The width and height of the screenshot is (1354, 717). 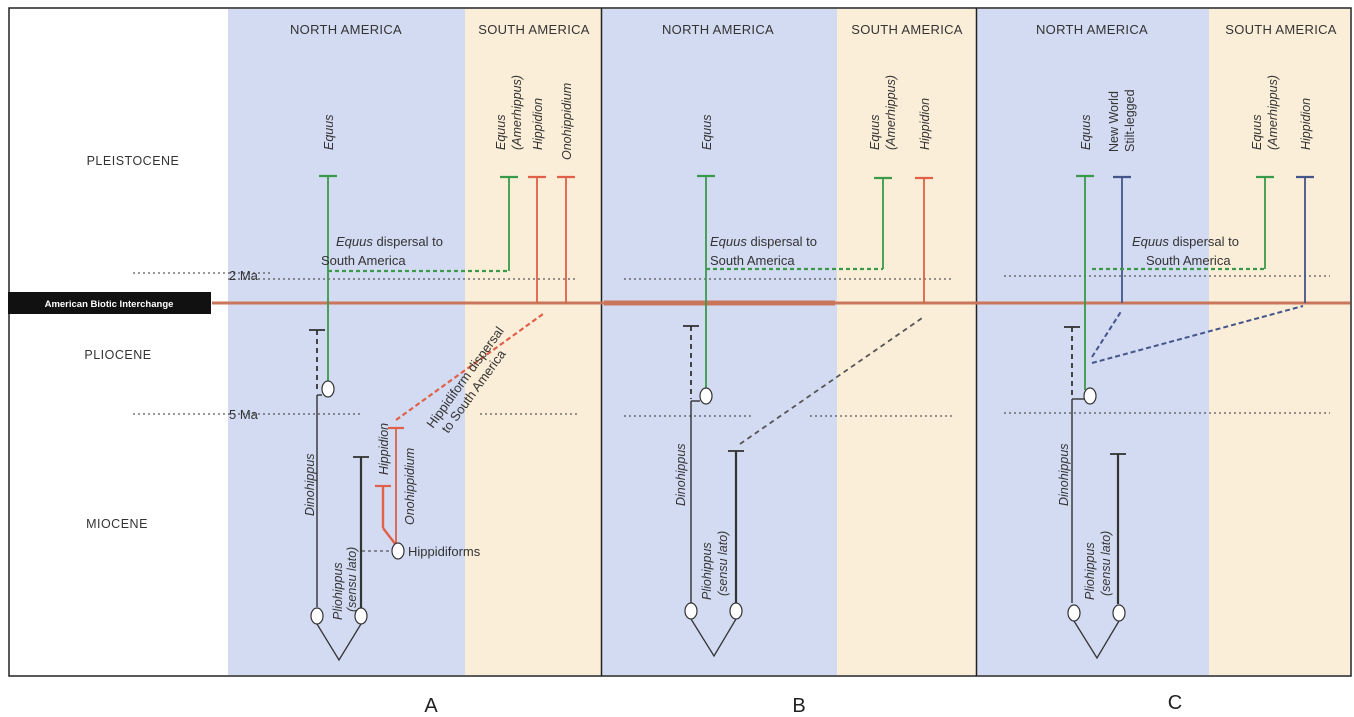 I want to click on panel-a-hippidion-sa-label: Hippidion, so click(x=538, y=124).